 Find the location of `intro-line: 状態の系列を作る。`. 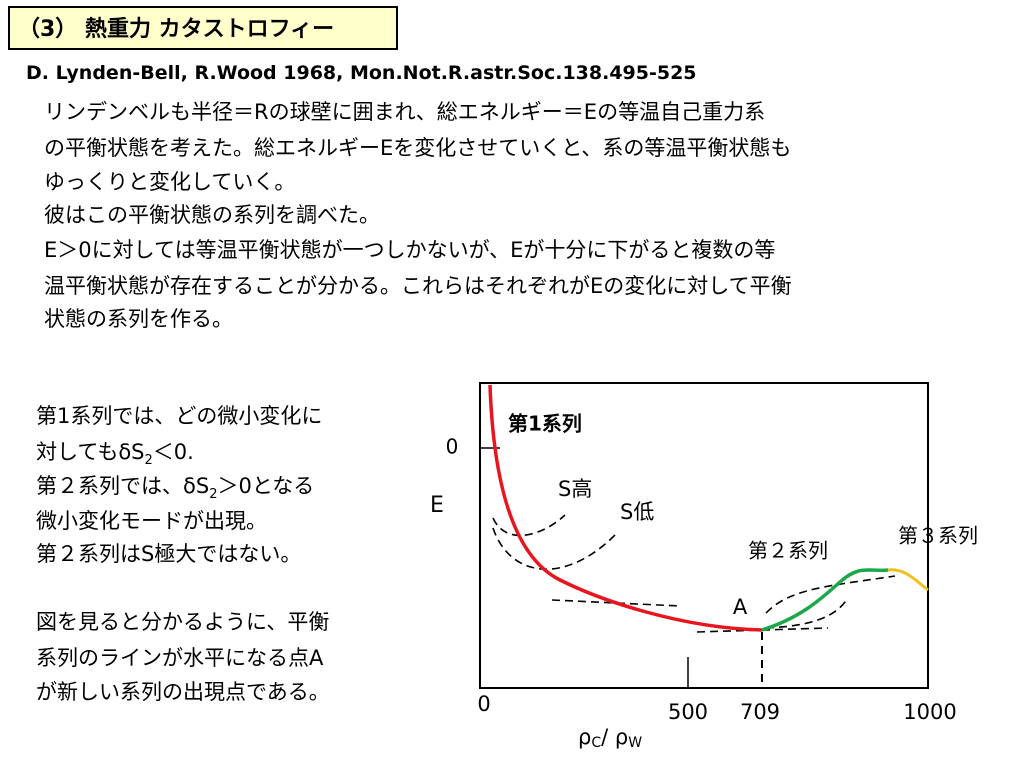

intro-line: 状態の系列を作る。 is located at coordinates (138, 319).